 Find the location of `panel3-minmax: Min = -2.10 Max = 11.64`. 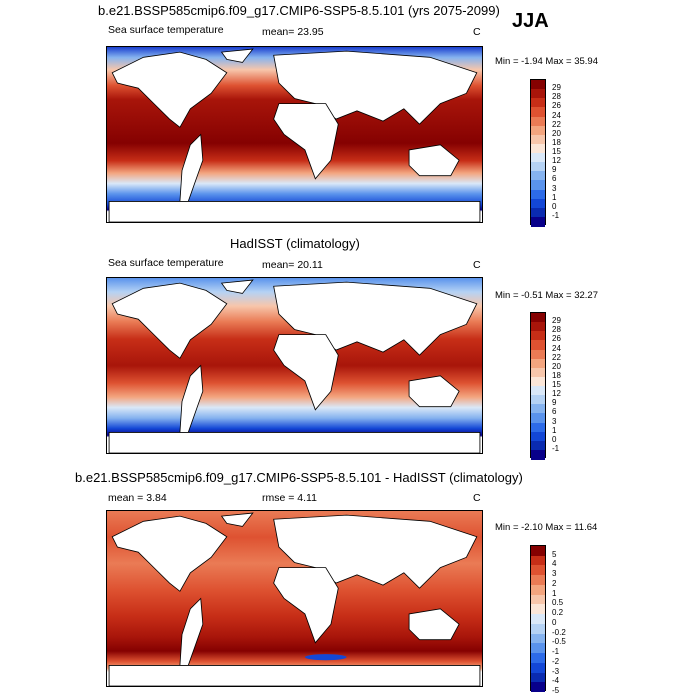

panel3-minmax: Min = -2.10 Max = 11.64 is located at coordinates (546, 527).